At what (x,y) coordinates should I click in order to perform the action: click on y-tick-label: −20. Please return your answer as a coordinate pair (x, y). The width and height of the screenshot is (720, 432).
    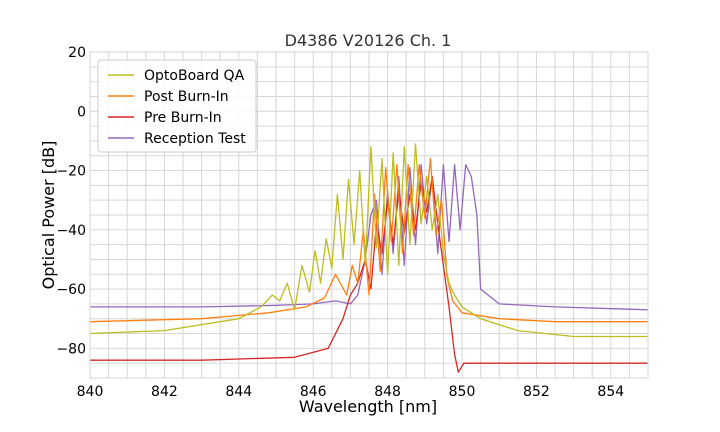
    Looking at the image, I should click on (71, 172).